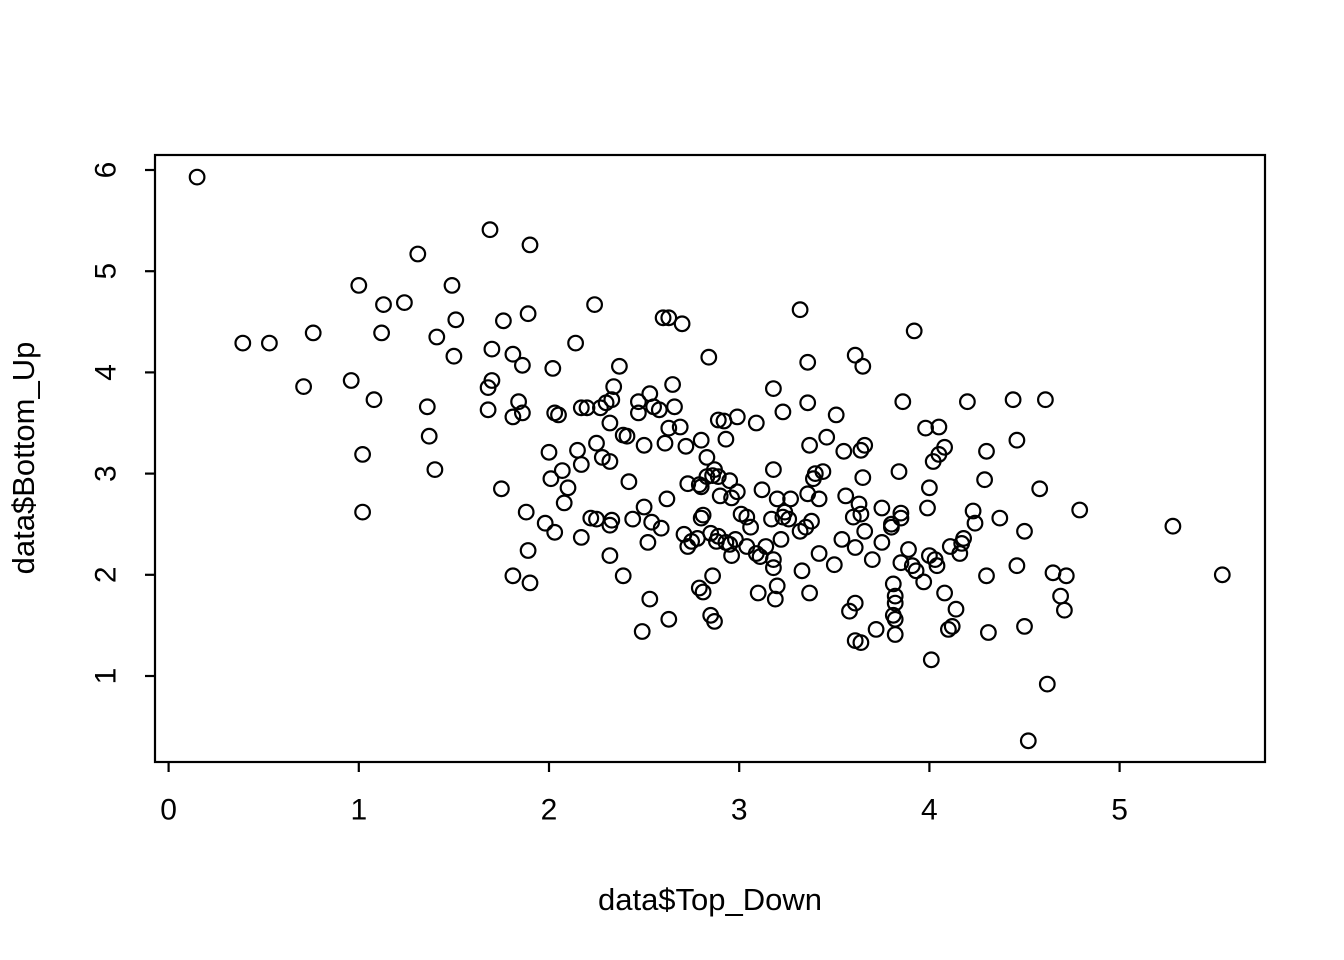 Image resolution: width=1344 pixels, height=960 pixels. I want to click on y-tick-label: 1, so click(106, 676).